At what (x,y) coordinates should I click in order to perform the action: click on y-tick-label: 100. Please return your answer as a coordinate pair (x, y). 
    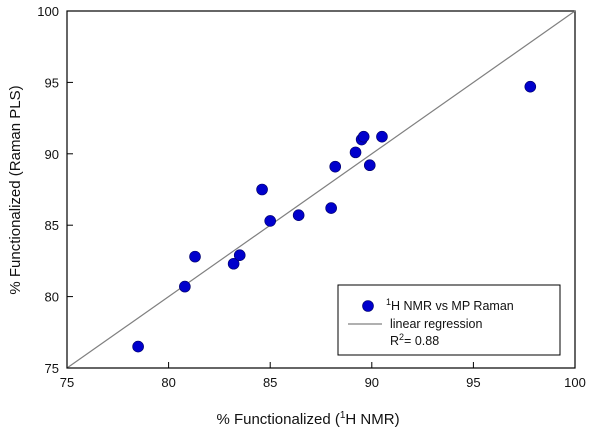
    Looking at the image, I should click on (48, 11).